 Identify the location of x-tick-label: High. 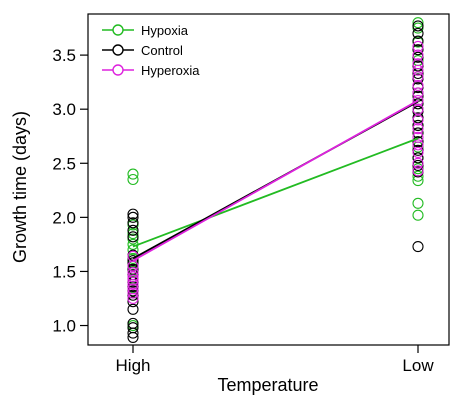
(133, 365).